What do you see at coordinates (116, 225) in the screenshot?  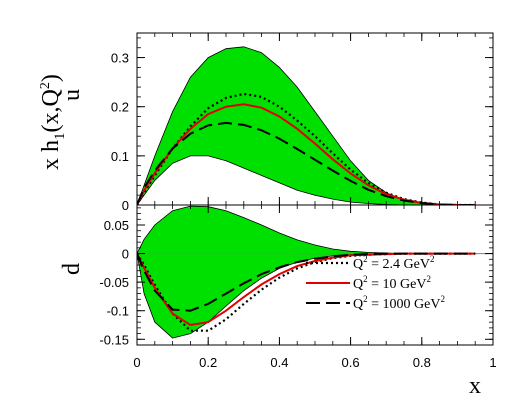 I see `y-tick-label: 0.05` at bounding box center [116, 225].